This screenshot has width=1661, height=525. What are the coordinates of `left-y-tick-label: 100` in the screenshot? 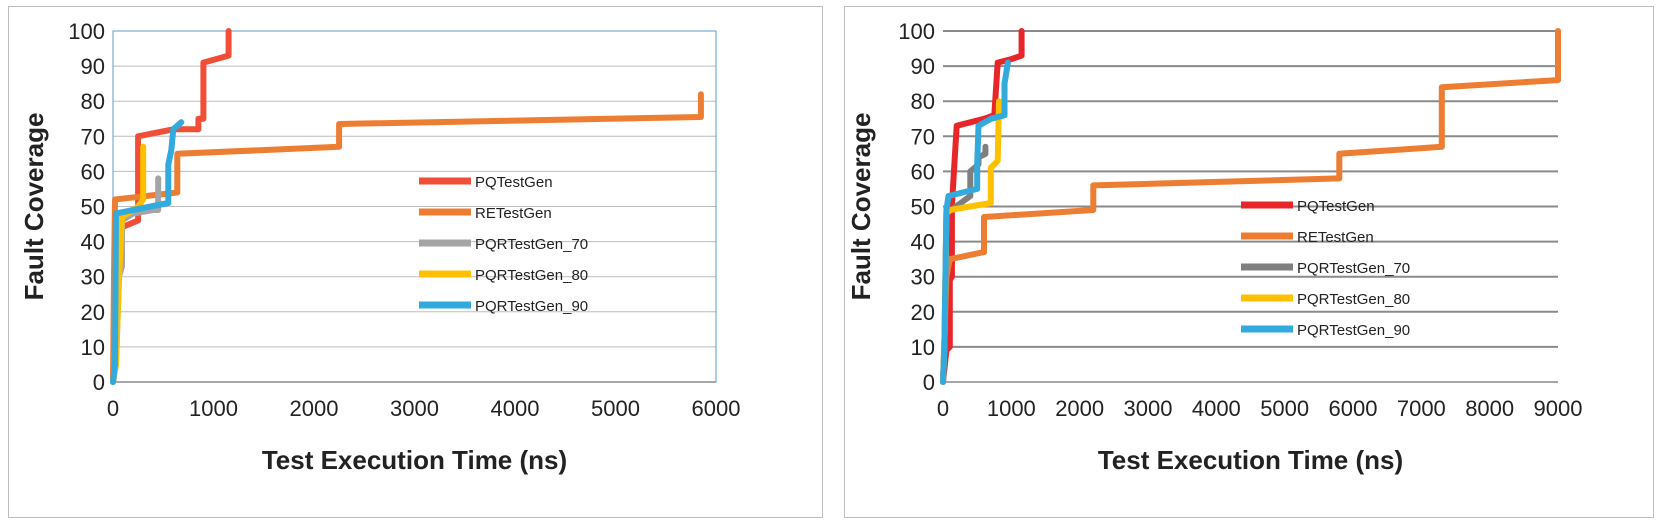 It's located at (86, 31).